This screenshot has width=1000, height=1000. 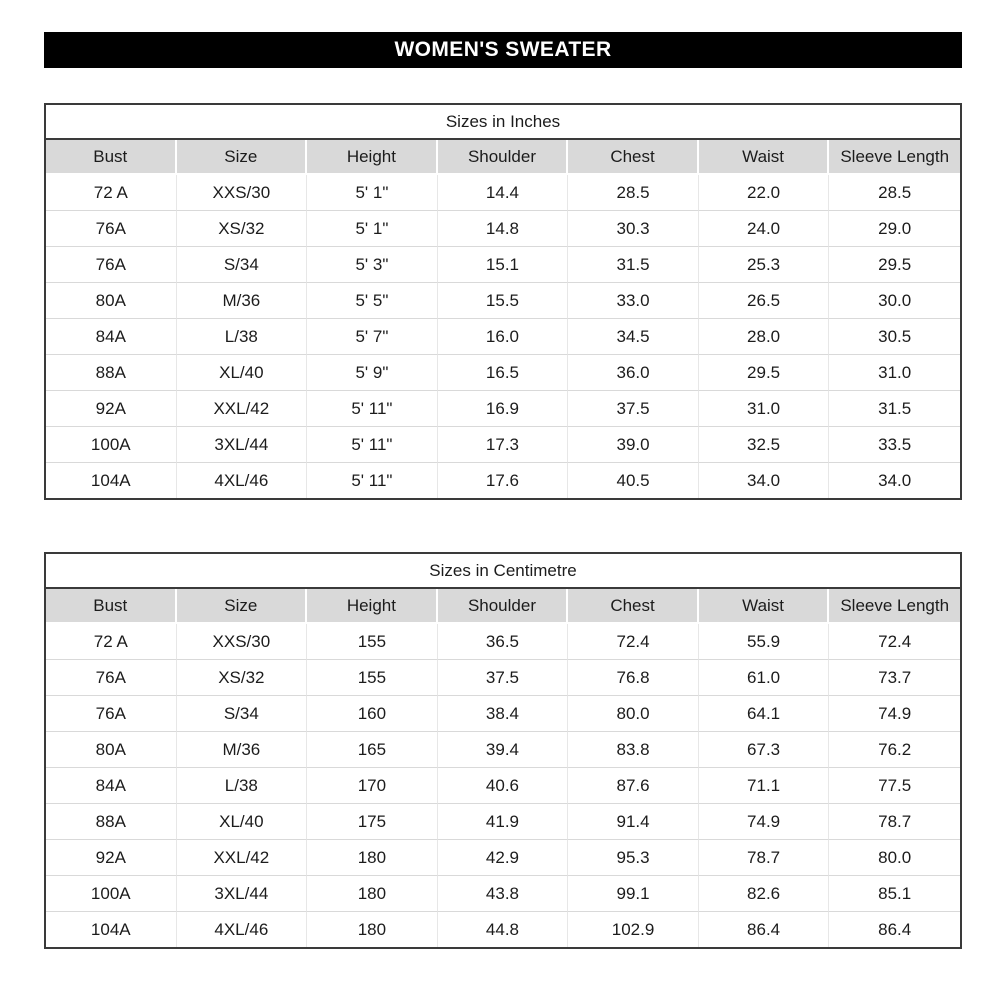 I want to click on table-cell: XXS/30, so click(x=242, y=642).